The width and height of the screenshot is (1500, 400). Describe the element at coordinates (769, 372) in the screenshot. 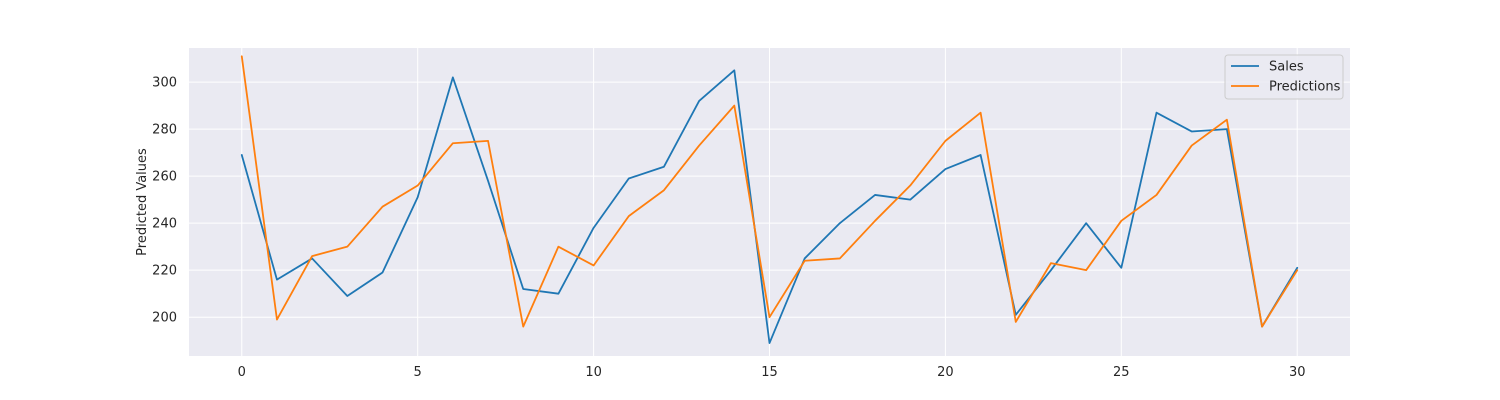

I see `x-tick-label: 15` at that location.